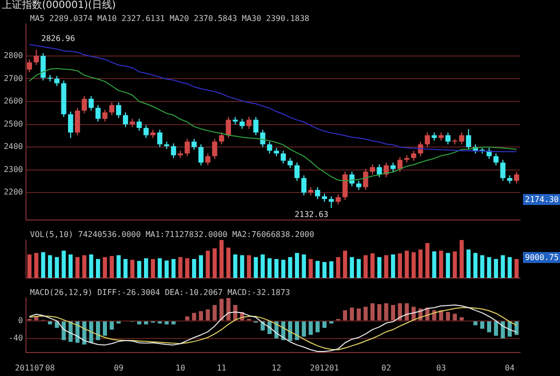  Describe the element at coordinates (50, 367) in the screenshot. I see `x-tick-label: 08` at that location.